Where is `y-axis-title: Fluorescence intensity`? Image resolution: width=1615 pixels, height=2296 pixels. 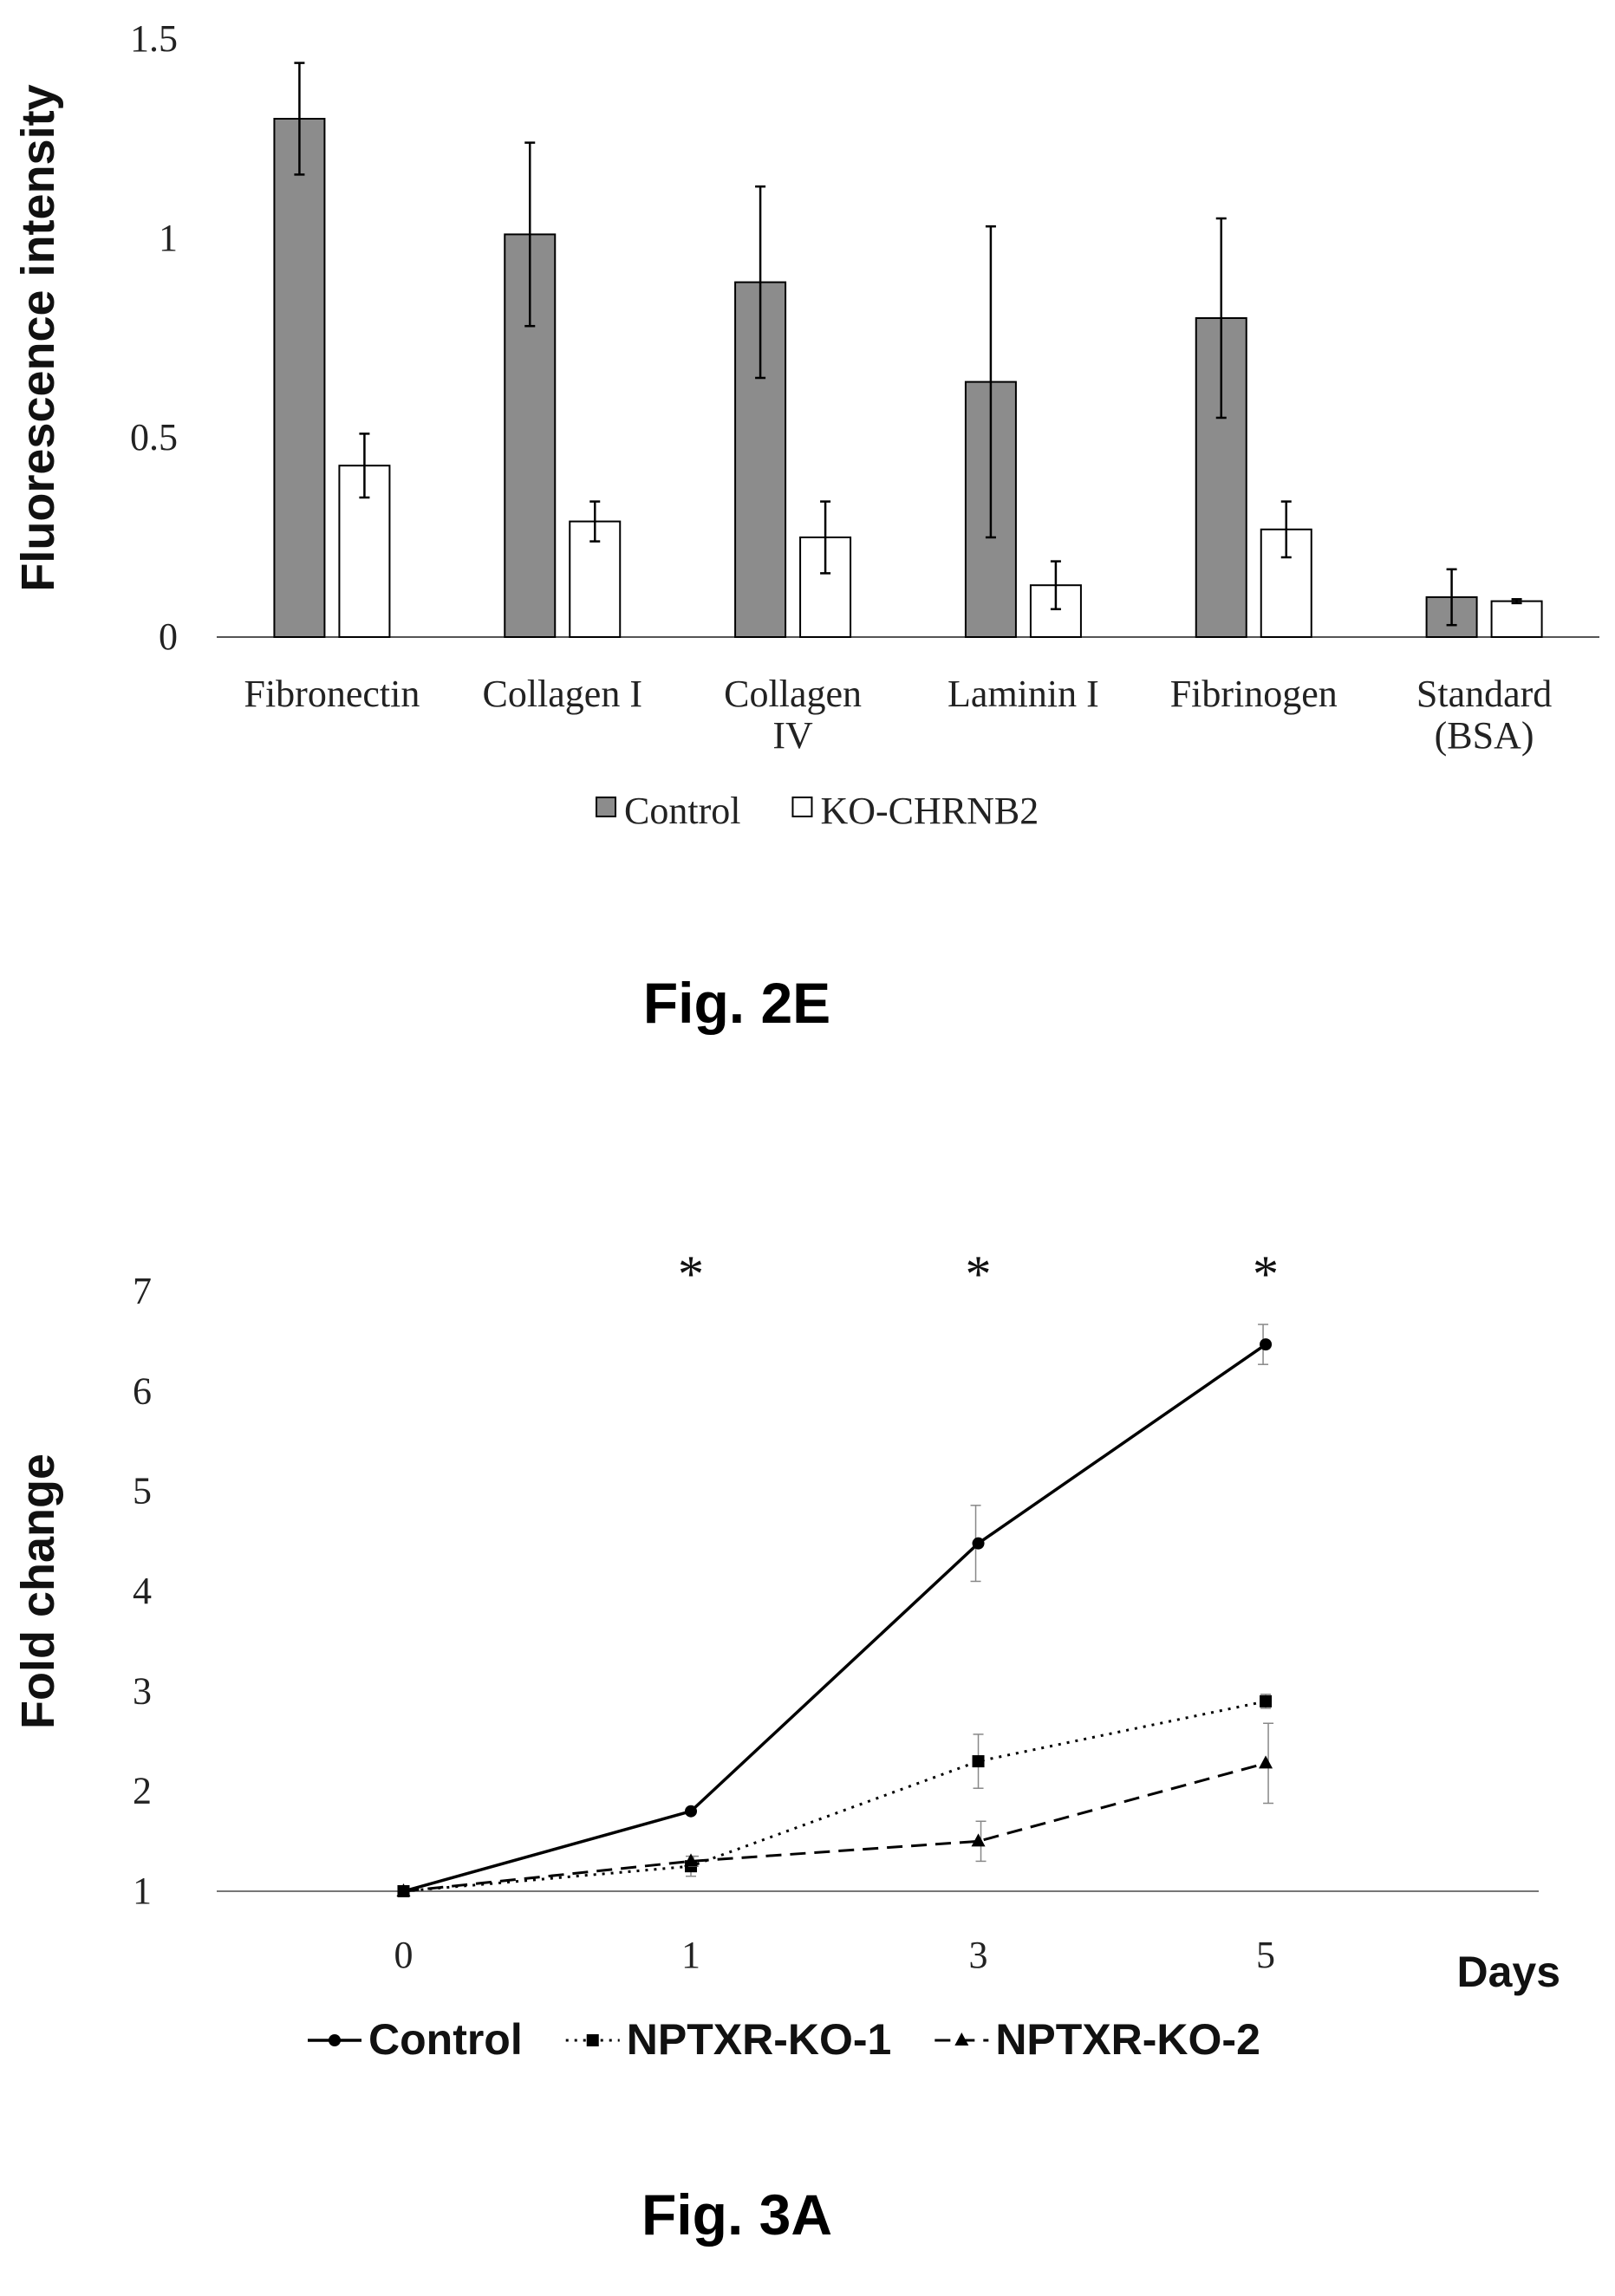 y-axis-title: Fluorescence intensity is located at coordinates (38, 337).